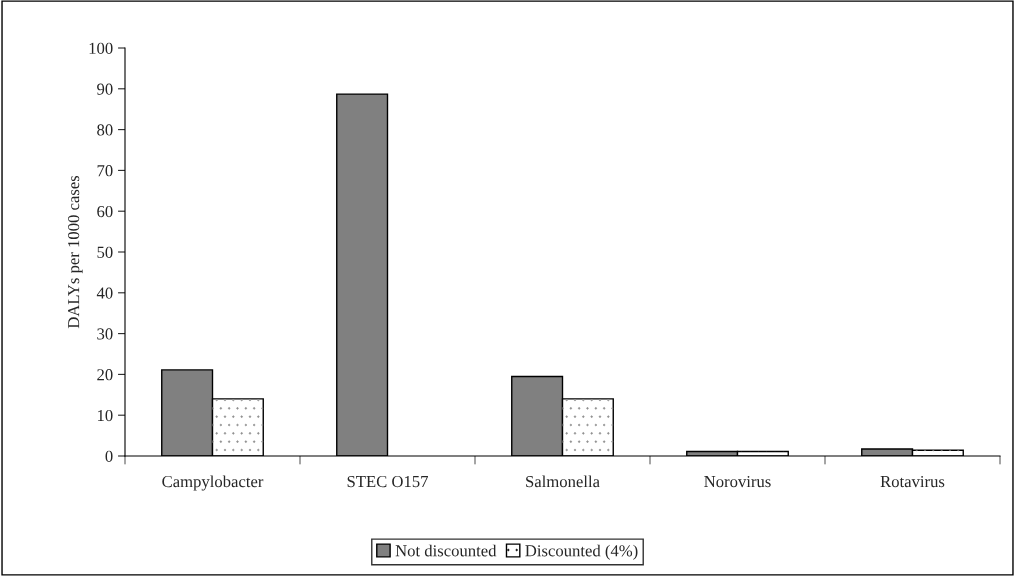 This screenshot has width=1015, height=576. Describe the element at coordinates (105, 252) in the screenshot. I see `y-tick-label: 50` at that location.